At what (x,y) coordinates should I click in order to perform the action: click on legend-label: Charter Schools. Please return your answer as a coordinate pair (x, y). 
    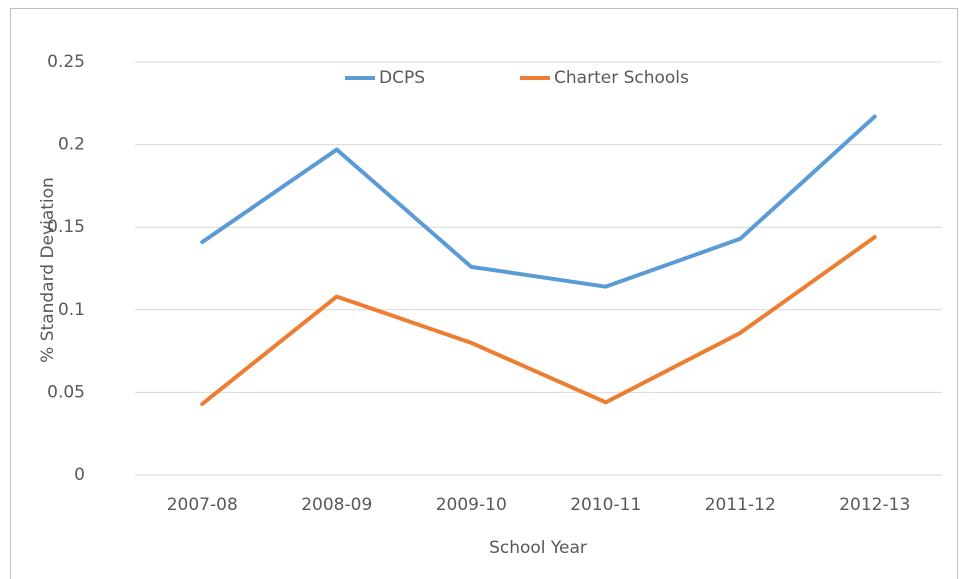
    Looking at the image, I should click on (621, 78).